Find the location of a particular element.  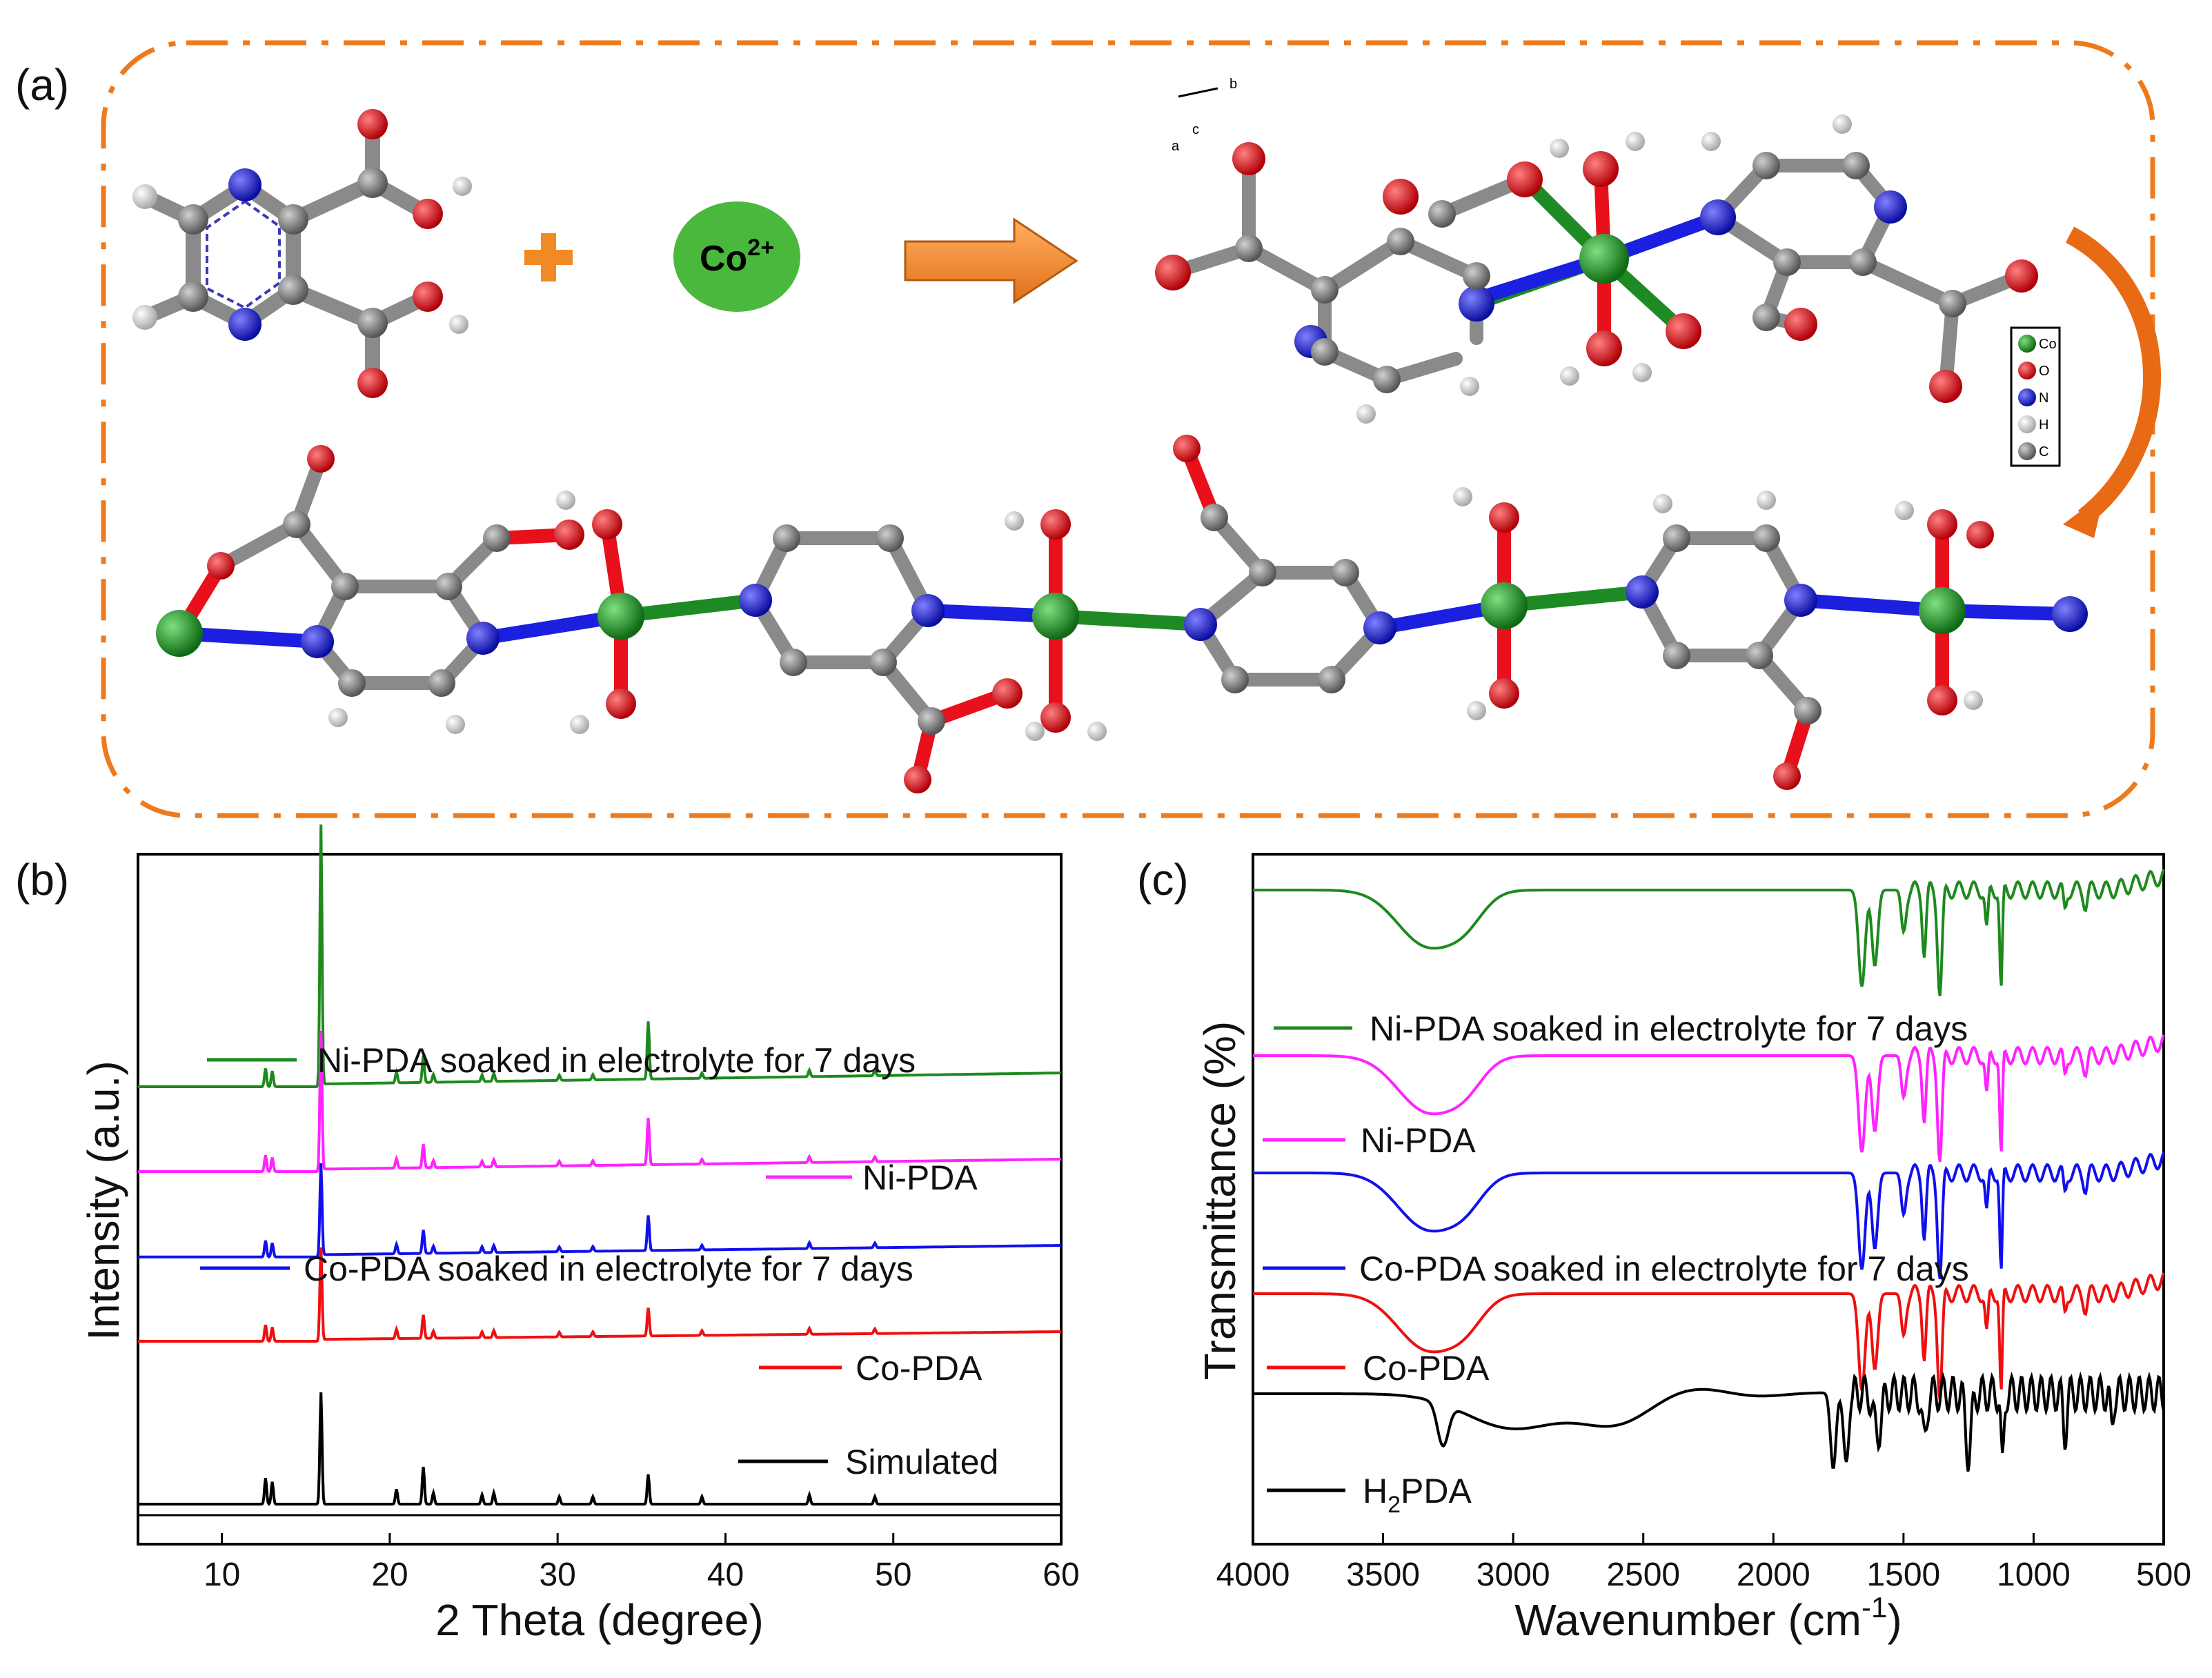

axis-b: b is located at coordinates (1233, 84).